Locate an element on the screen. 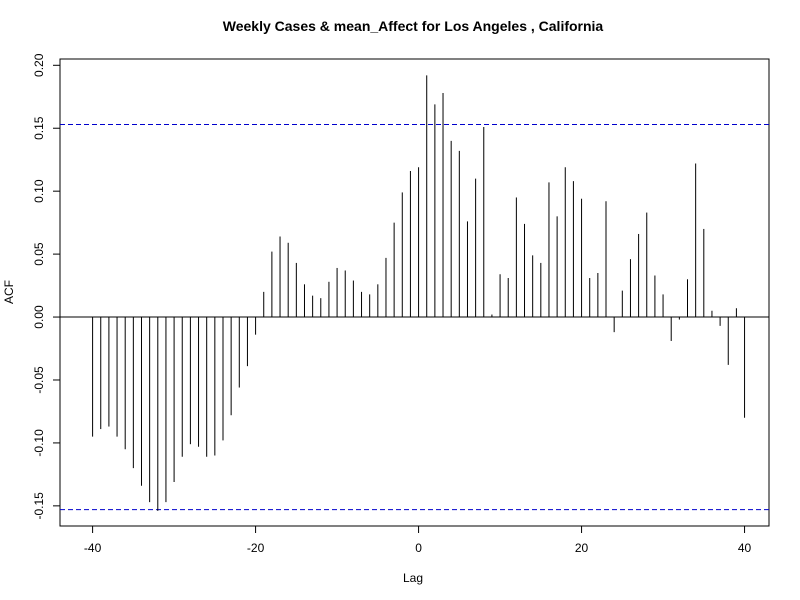  x-axis-label: Lag is located at coordinates (413, 578).